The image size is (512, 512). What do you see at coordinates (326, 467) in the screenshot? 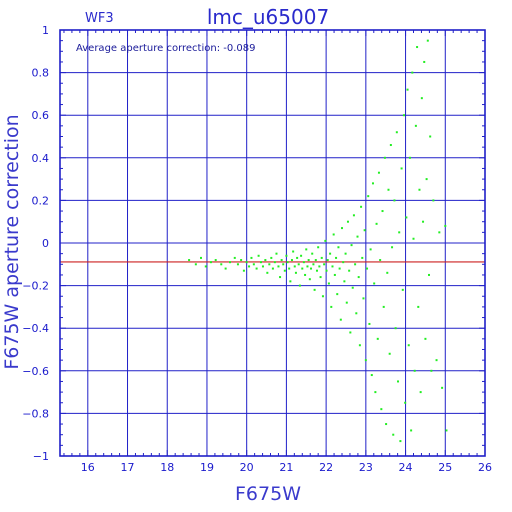
I see `x-tick-label: 22` at bounding box center [326, 467].